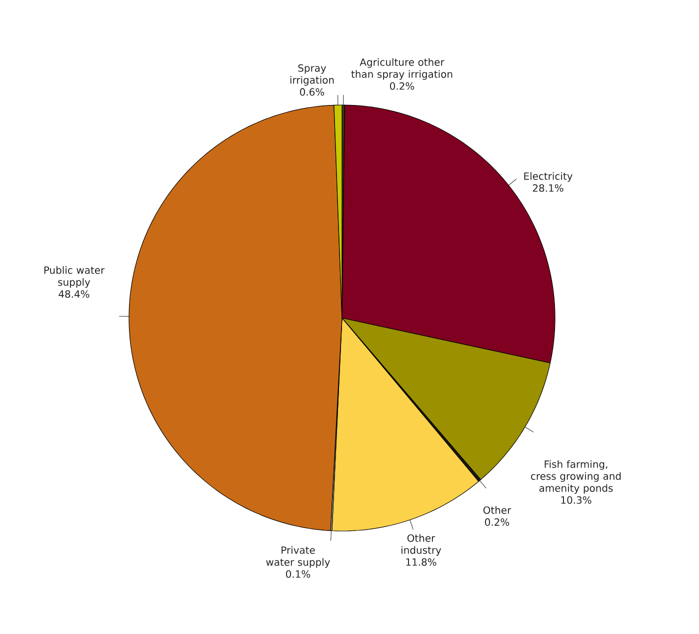 This screenshot has width=699, height=634. Describe the element at coordinates (401, 69) in the screenshot. I see `slice-label: Agriculture other than spray irrigation` at that location.